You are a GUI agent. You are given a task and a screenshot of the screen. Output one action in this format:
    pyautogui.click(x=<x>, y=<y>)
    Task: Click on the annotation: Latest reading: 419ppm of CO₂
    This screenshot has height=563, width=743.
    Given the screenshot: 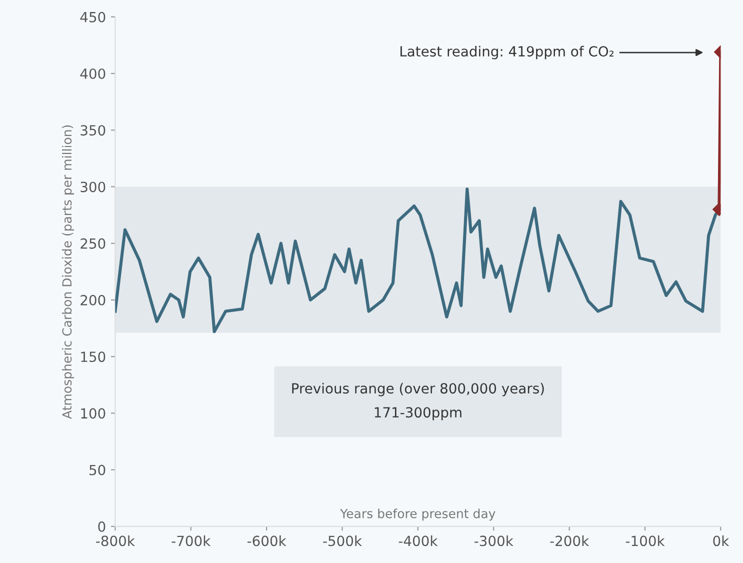 What is the action you would take?
    pyautogui.click(x=507, y=53)
    